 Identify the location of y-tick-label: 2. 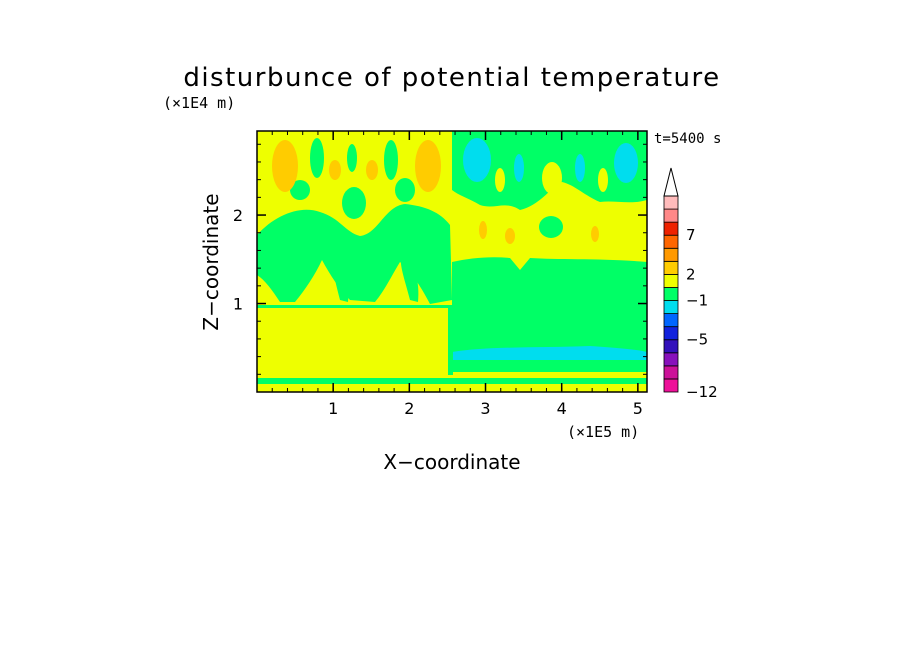
(238, 215).